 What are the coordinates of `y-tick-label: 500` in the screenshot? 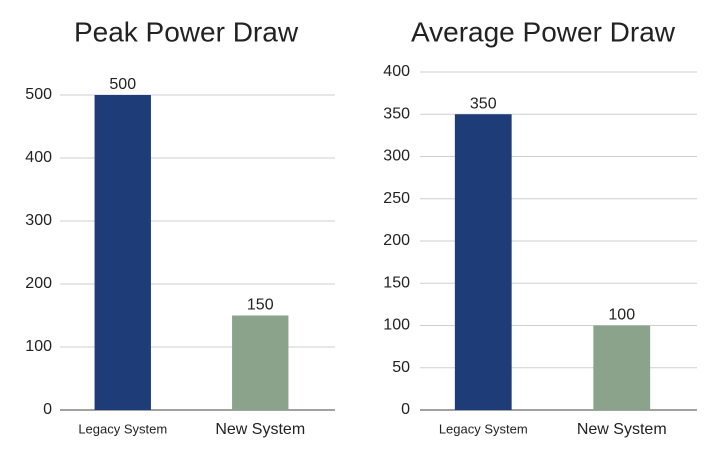 It's located at (38, 94).